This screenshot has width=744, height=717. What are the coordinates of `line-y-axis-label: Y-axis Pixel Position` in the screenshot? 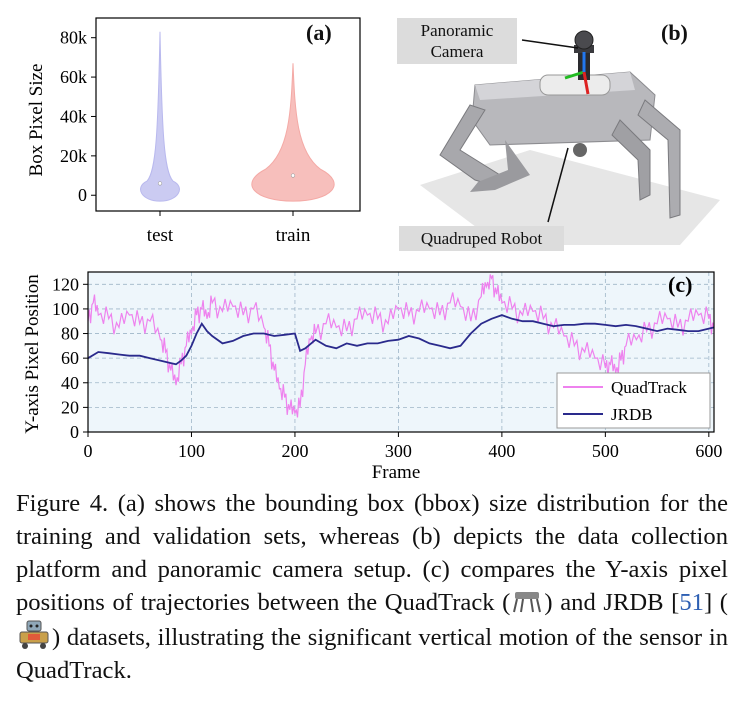 It's located at (32, 354).